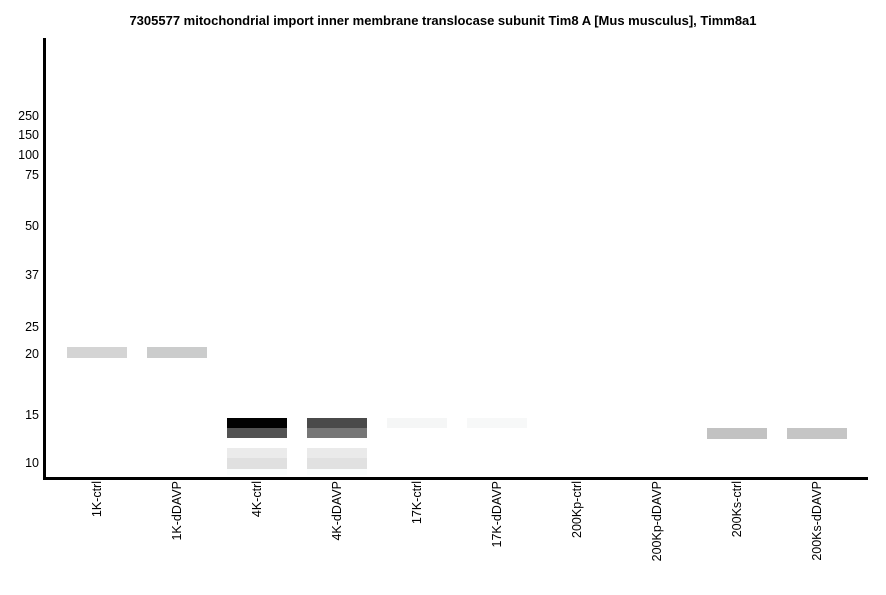 Image resolution: width=886 pixels, height=595 pixels. I want to click on y-axis-line, so click(44, 259).